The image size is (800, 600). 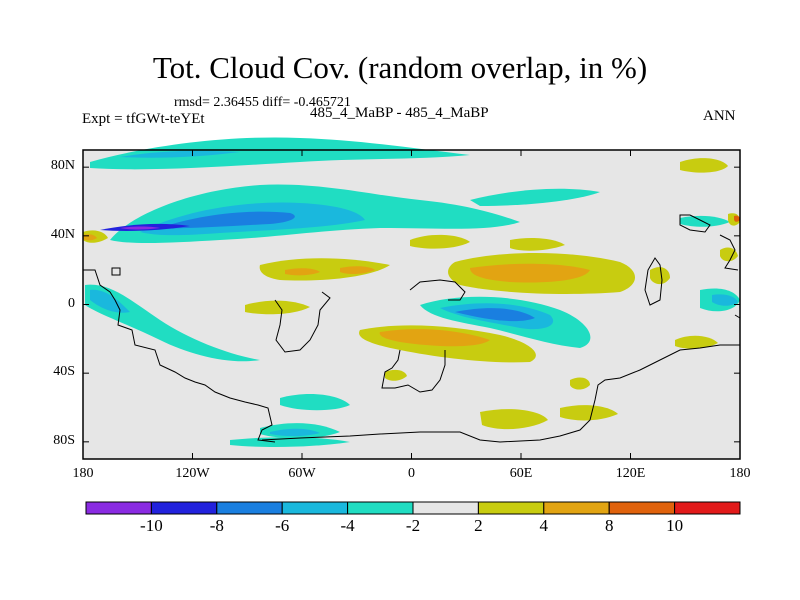 What do you see at coordinates (143, 119) in the screenshot?
I see `experiment-label: Expt = tfGWt-teYEt` at bounding box center [143, 119].